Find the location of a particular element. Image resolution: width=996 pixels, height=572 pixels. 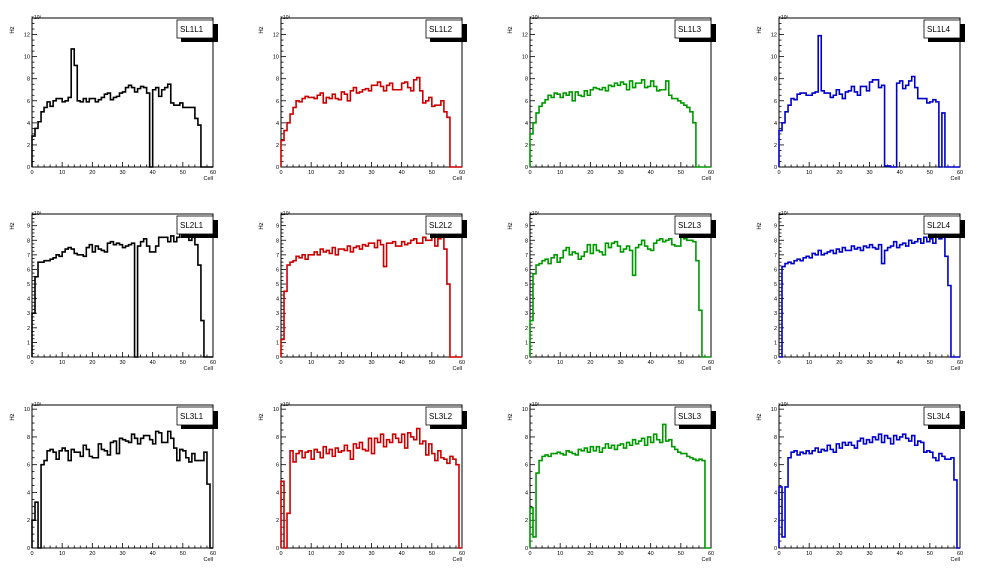

title-box is located at coordinates (693, 225).